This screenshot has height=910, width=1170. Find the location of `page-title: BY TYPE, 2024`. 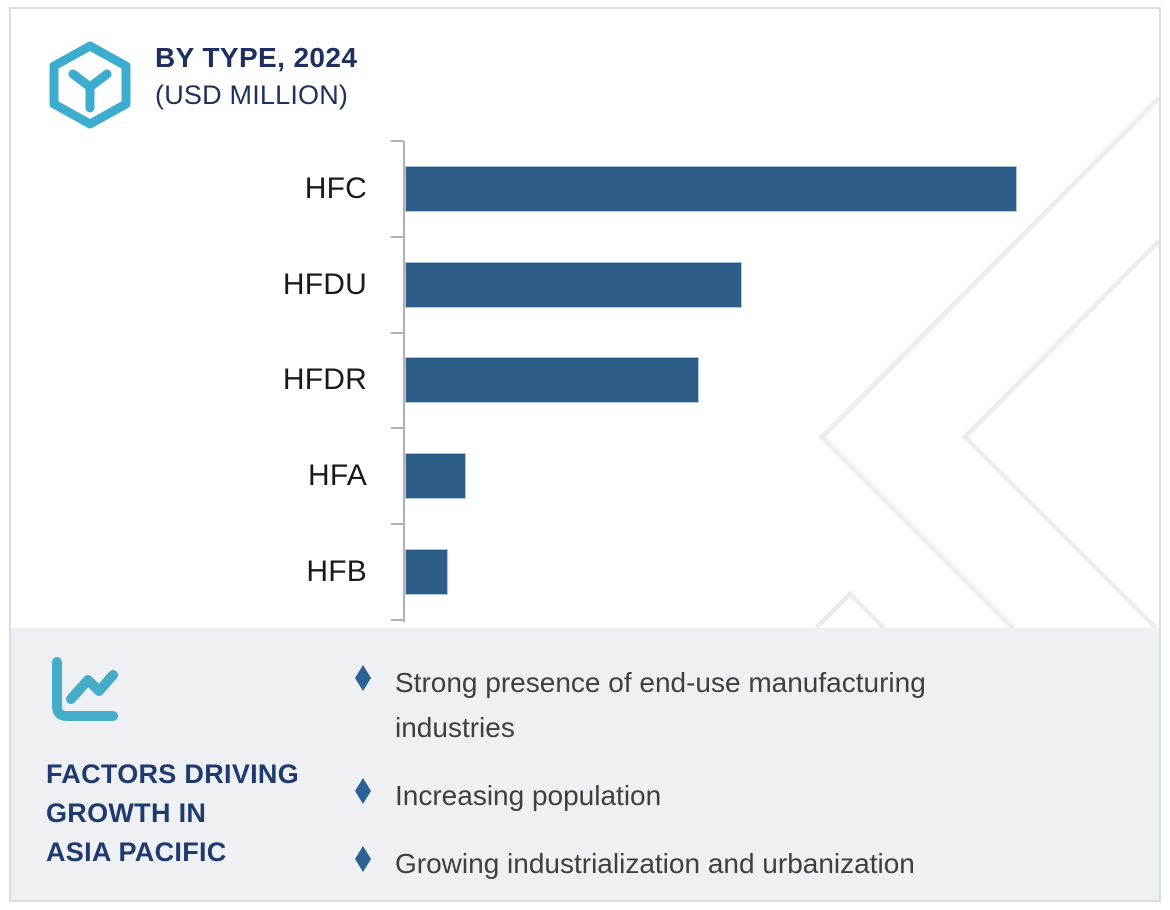

page-title: BY TYPE, 2024 is located at coordinates (256, 57).